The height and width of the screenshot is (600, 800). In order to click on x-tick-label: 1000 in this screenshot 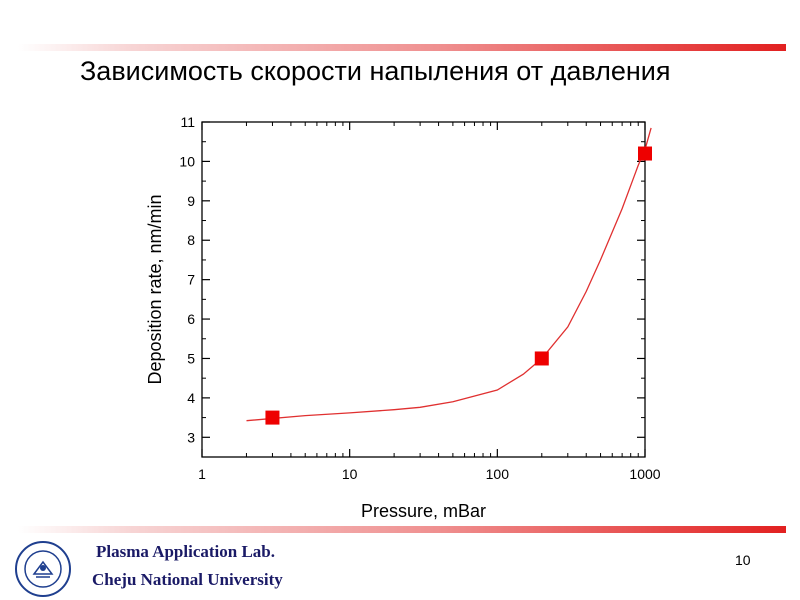, I will do `click(644, 474)`.